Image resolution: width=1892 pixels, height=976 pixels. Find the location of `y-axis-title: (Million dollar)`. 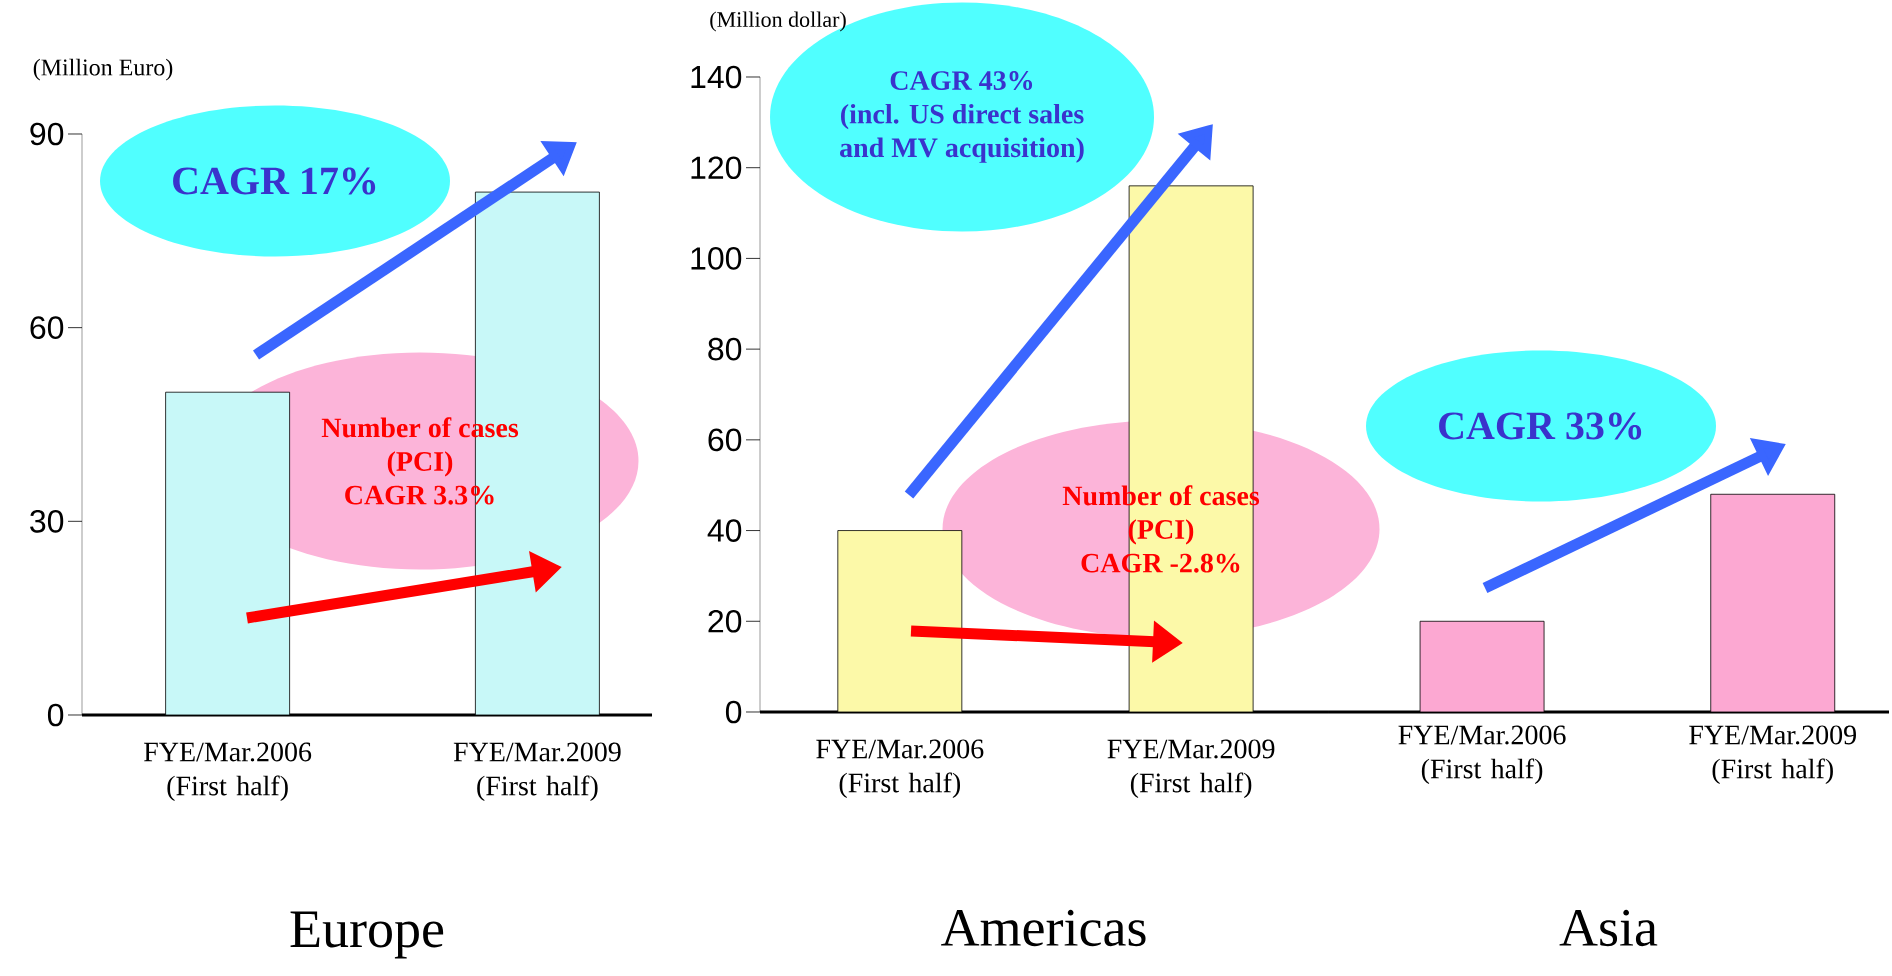

y-axis-title: (Million dollar) is located at coordinates (778, 21).